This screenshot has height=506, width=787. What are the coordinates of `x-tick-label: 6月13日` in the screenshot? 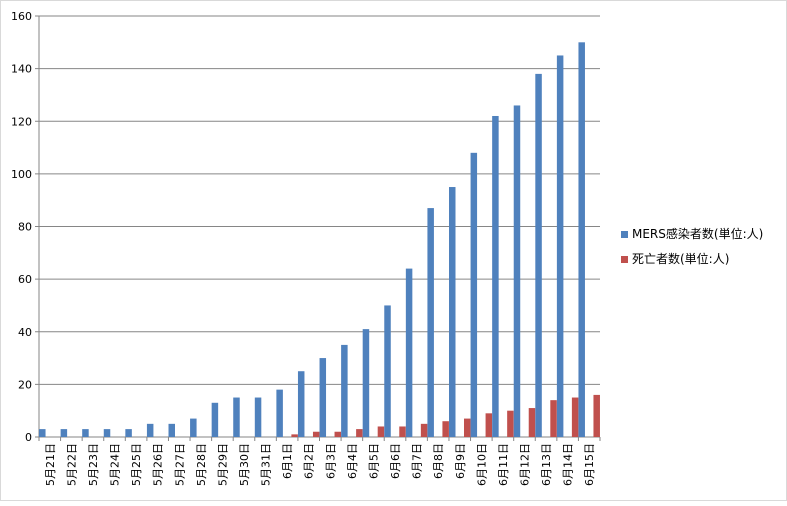 It's located at (546, 464).